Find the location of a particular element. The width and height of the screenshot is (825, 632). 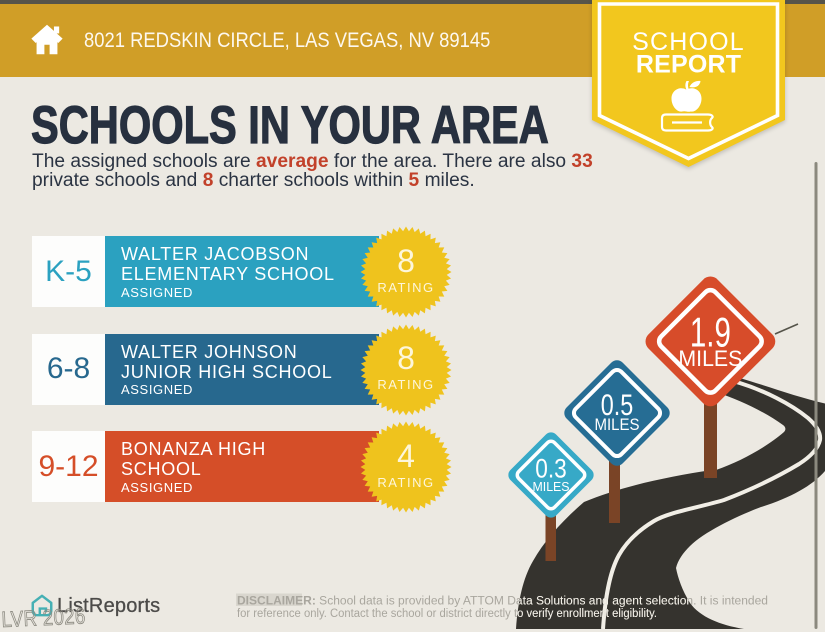

svg-text: REPORT is located at coordinates (688, 65).